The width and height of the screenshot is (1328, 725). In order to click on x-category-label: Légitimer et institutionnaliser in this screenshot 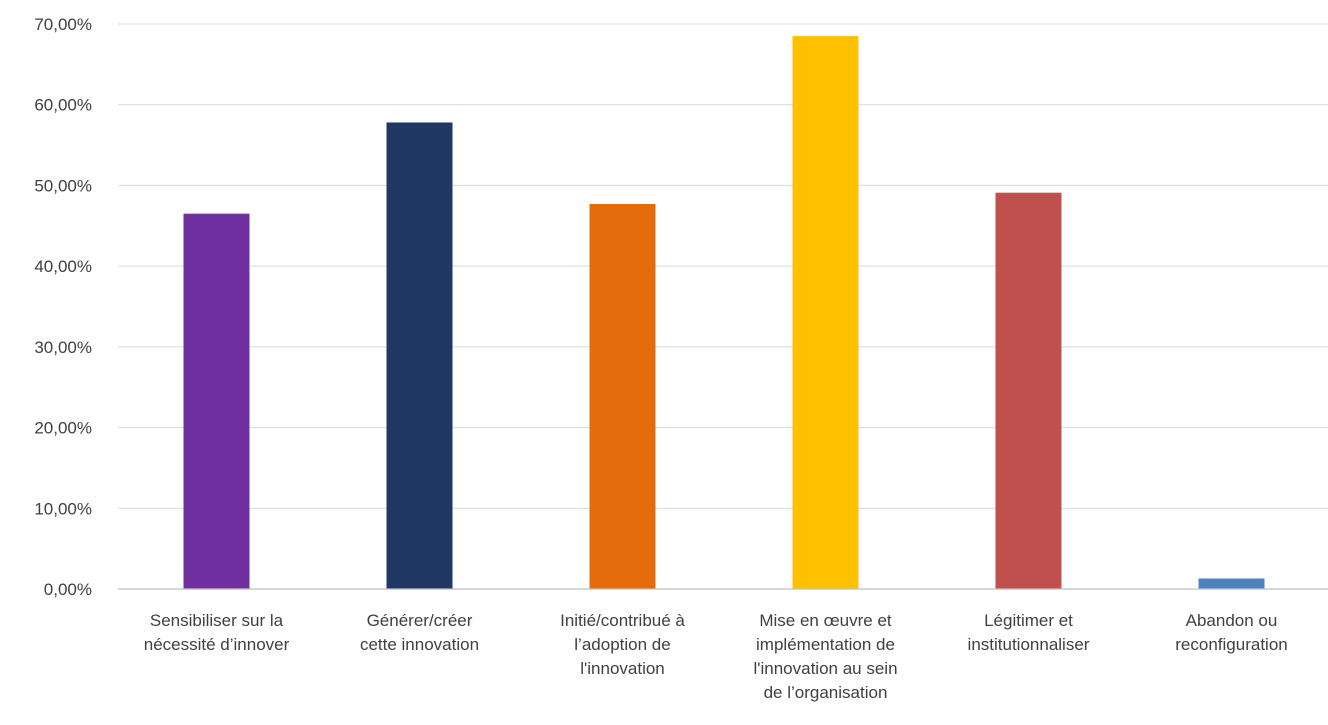, I will do `click(1029, 632)`.